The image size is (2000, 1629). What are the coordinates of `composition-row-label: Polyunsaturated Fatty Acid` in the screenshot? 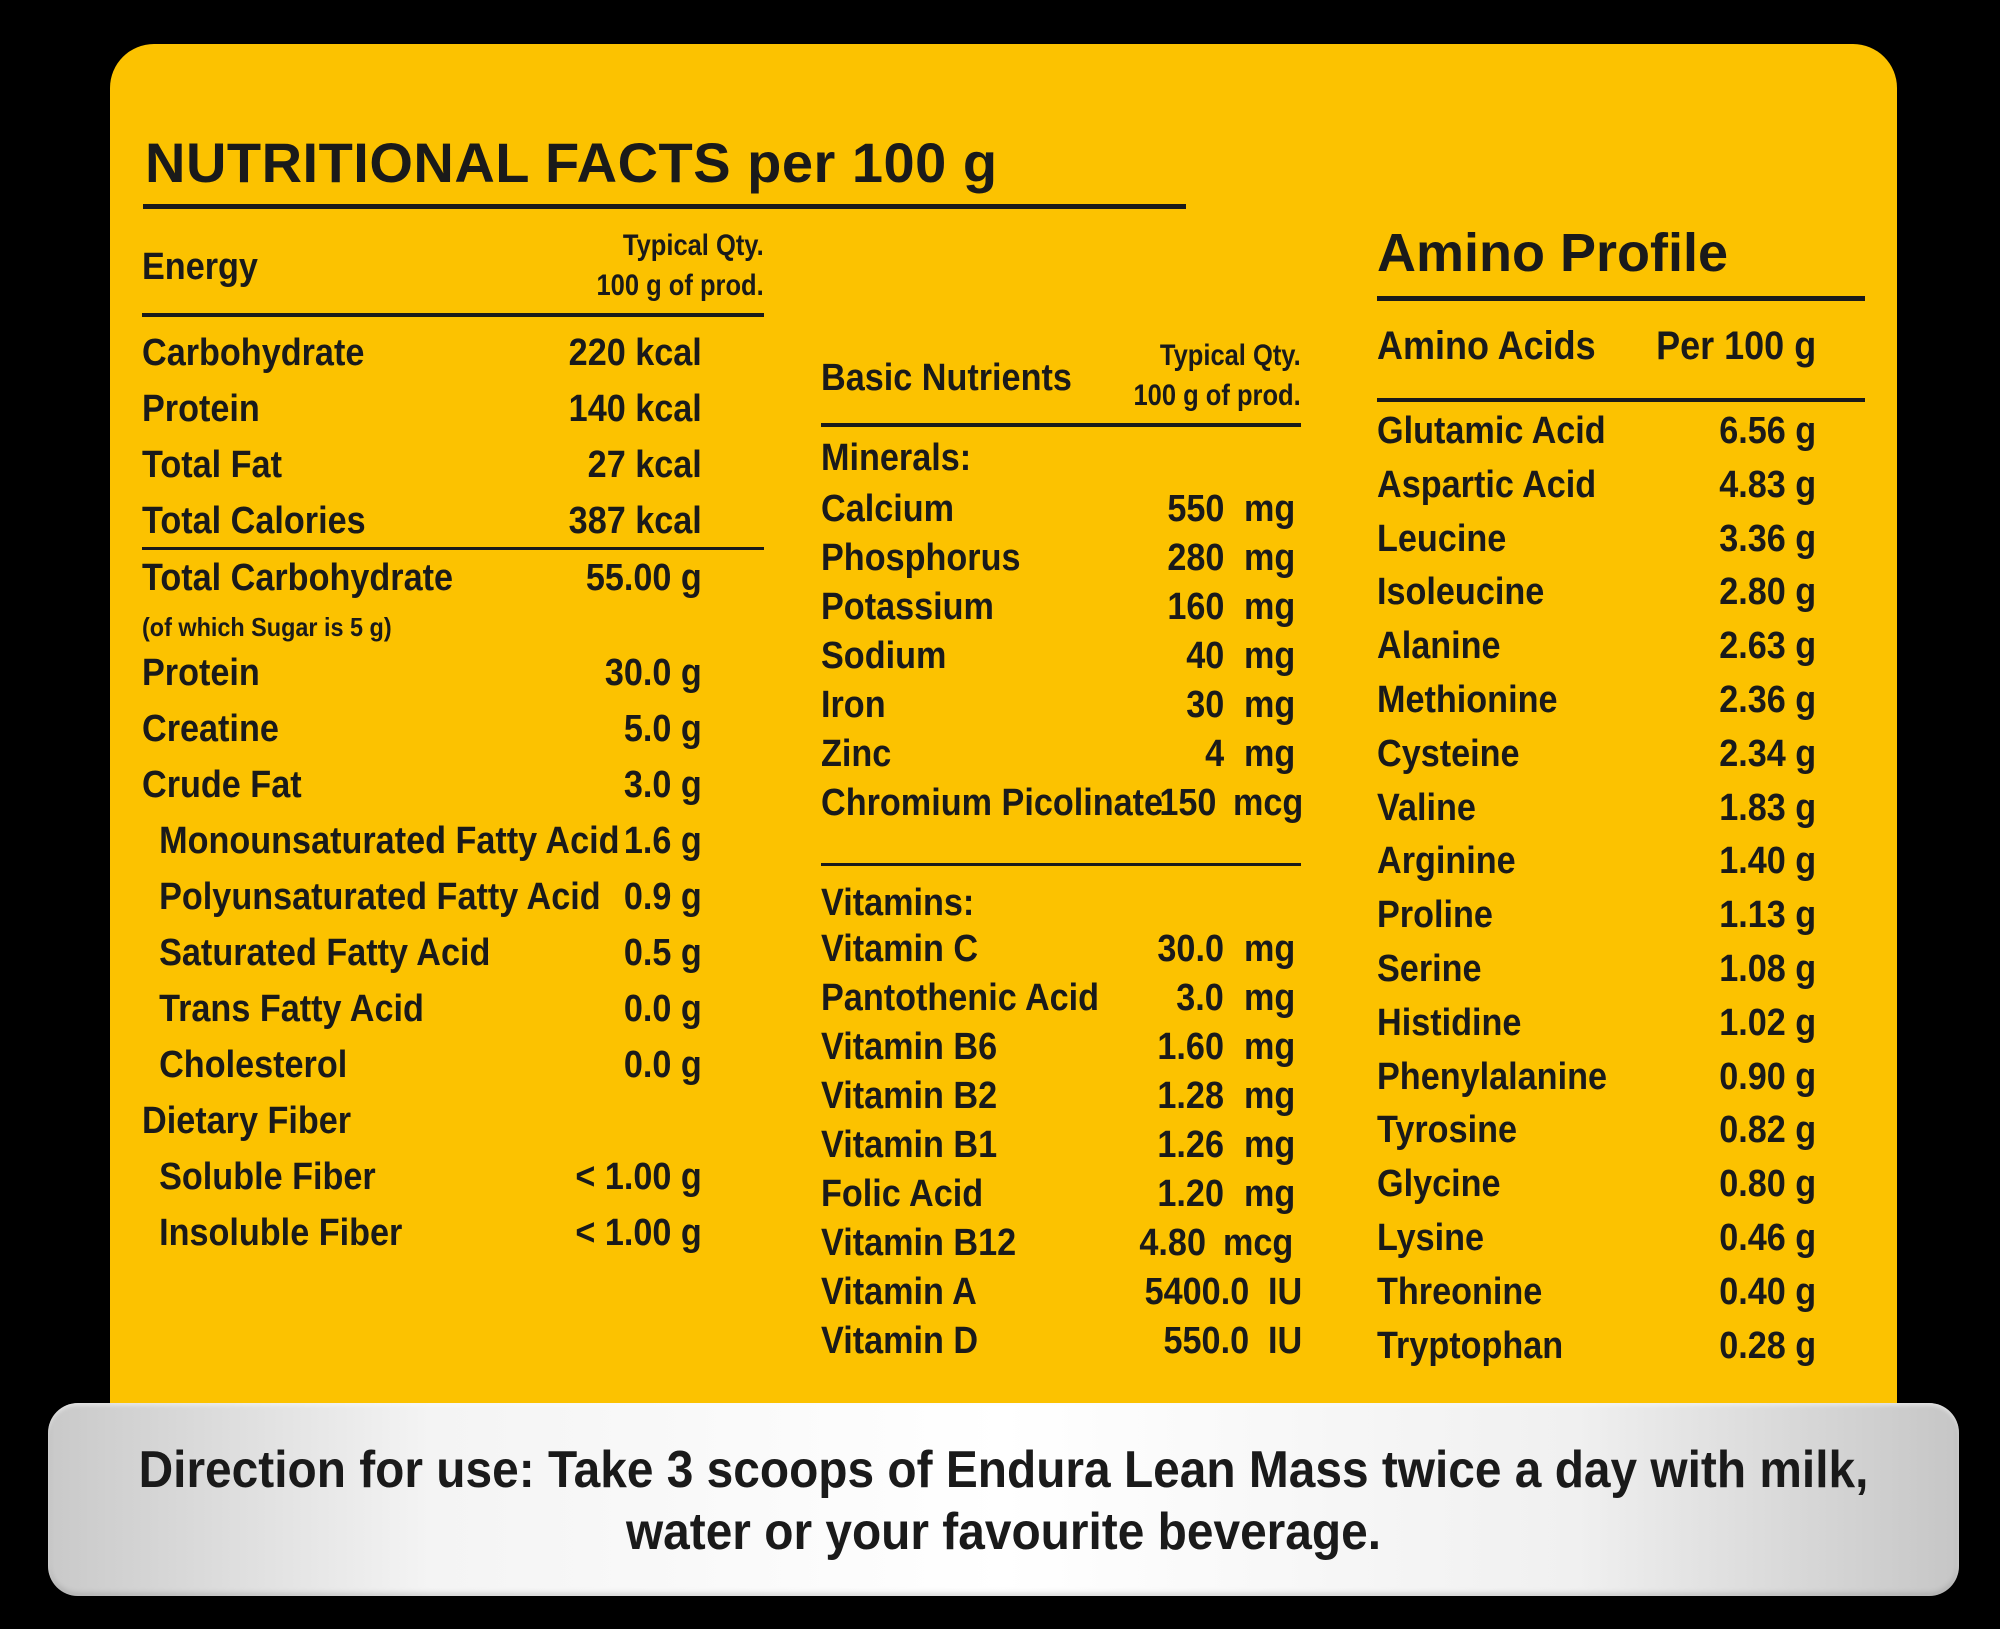 It's located at (380, 897).